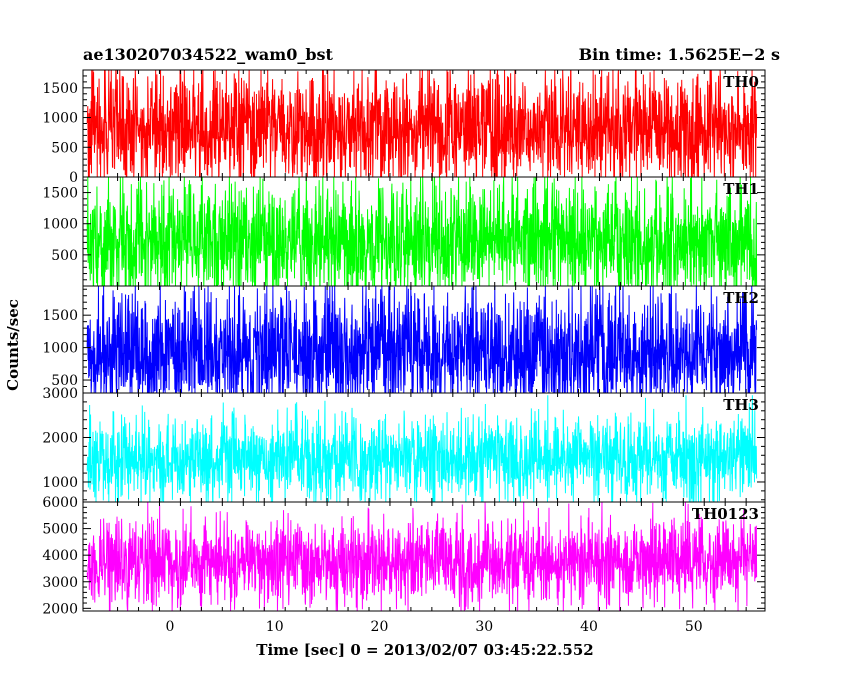 The height and width of the screenshot is (680, 850). I want to click on series-label-th0: TH0, so click(741, 82).